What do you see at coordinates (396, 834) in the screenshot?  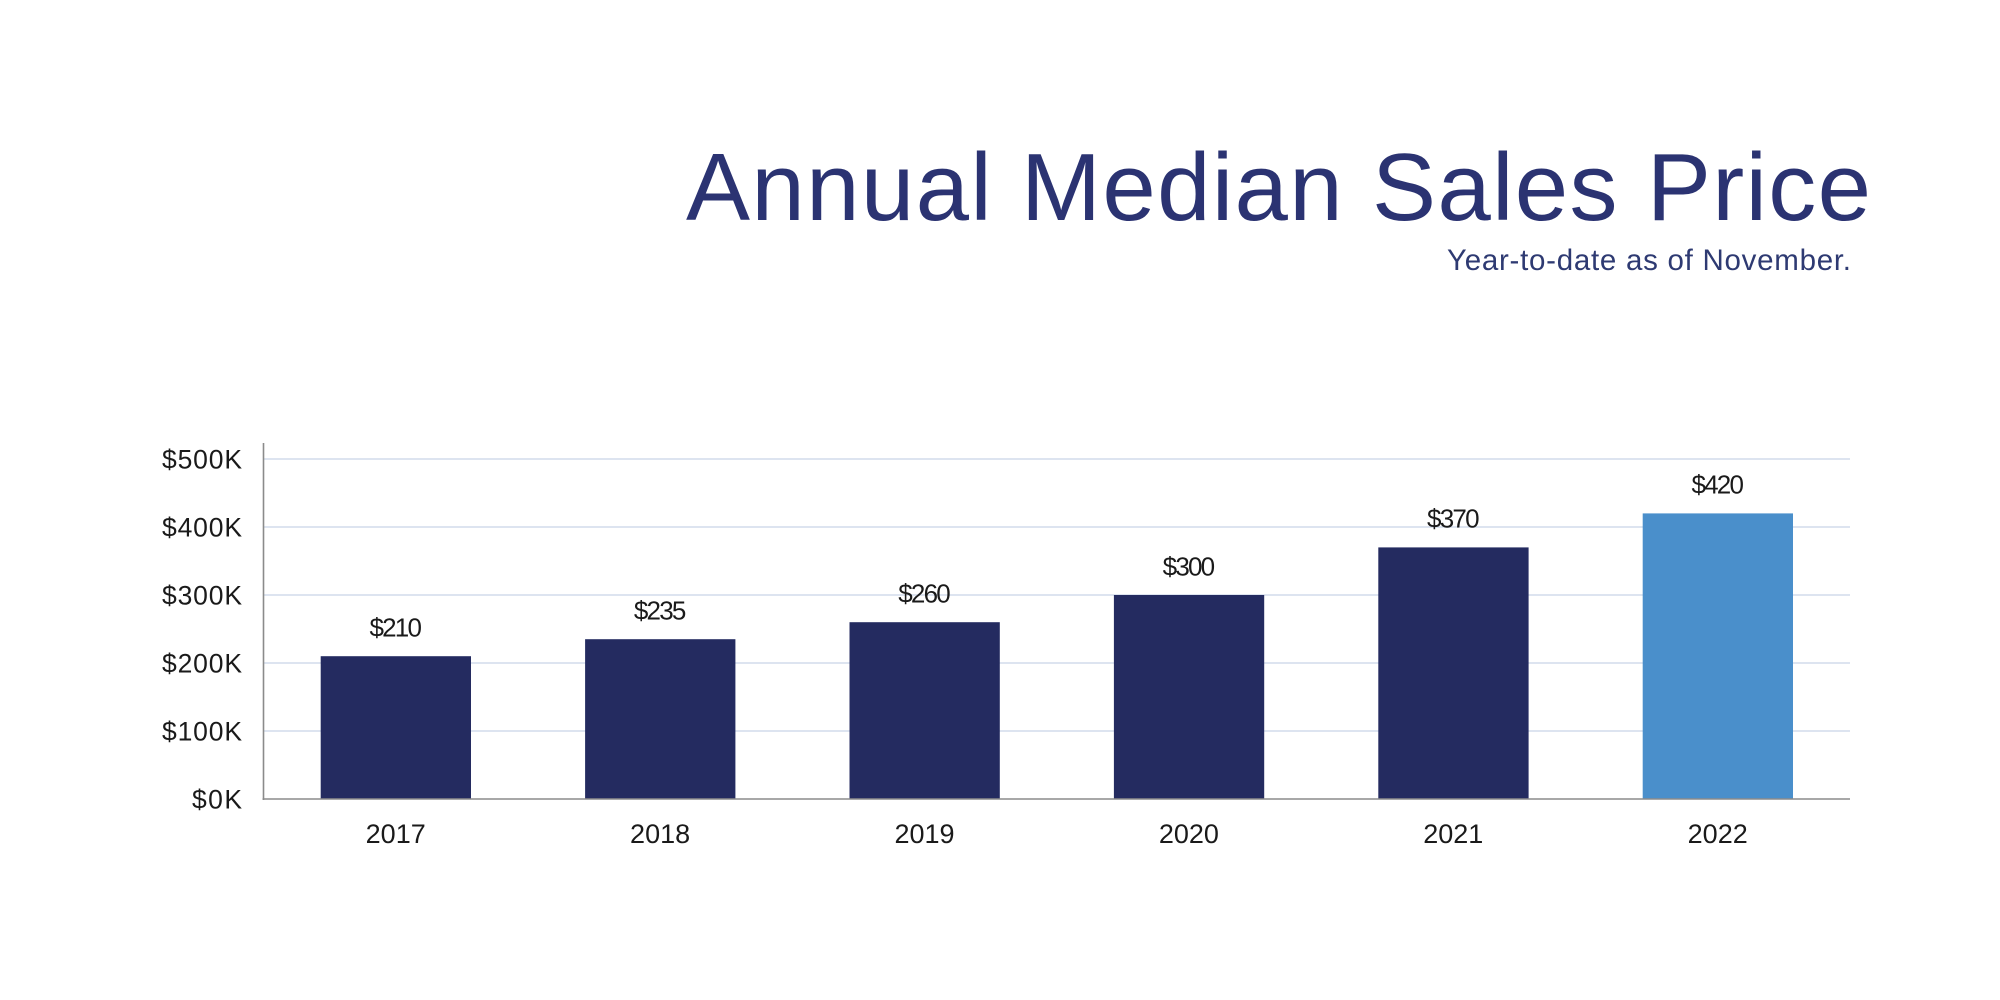 I see `svg-text: 2017` at bounding box center [396, 834].